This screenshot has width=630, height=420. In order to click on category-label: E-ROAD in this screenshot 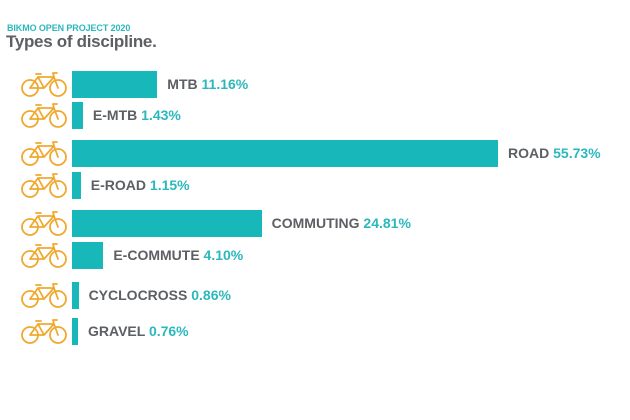, I will do `click(118, 185)`.